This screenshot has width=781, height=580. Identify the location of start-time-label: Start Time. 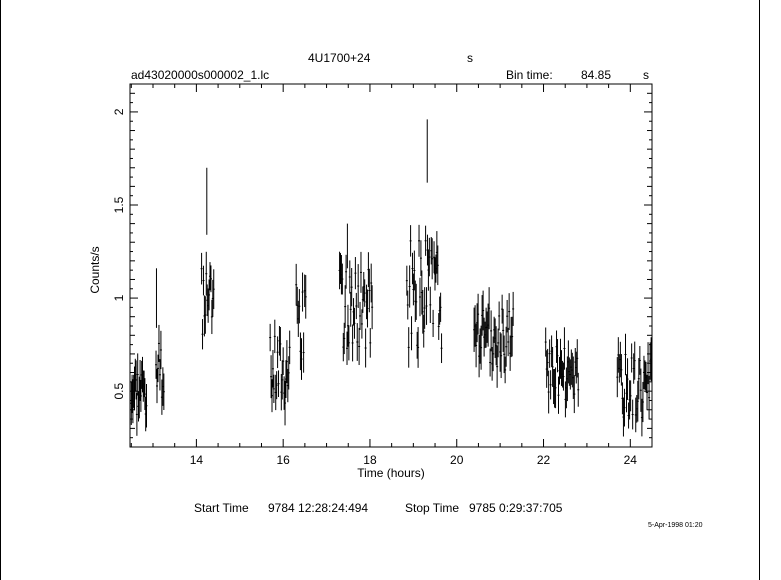
(221, 508).